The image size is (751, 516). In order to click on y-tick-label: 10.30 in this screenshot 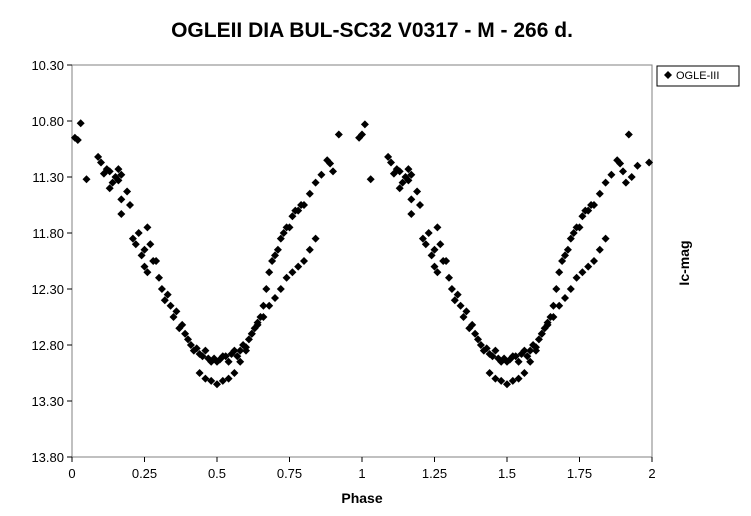, I will do `click(47, 65)`.